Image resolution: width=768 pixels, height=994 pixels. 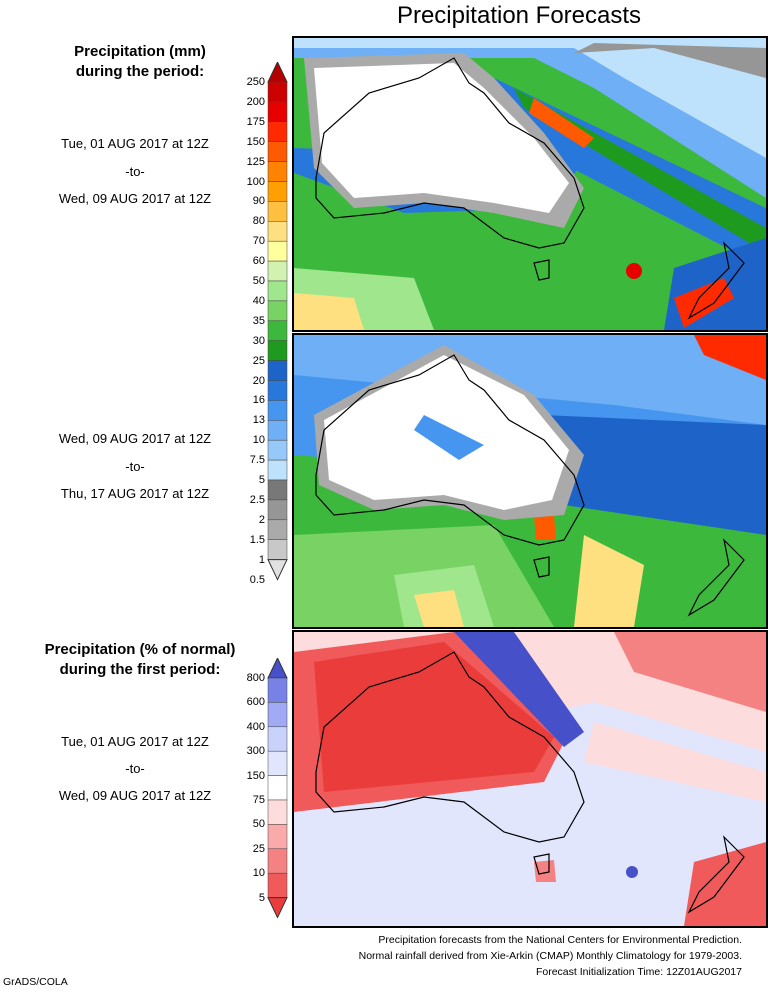 I want to click on colorbar-mm-label: 80, so click(x=258, y=221).